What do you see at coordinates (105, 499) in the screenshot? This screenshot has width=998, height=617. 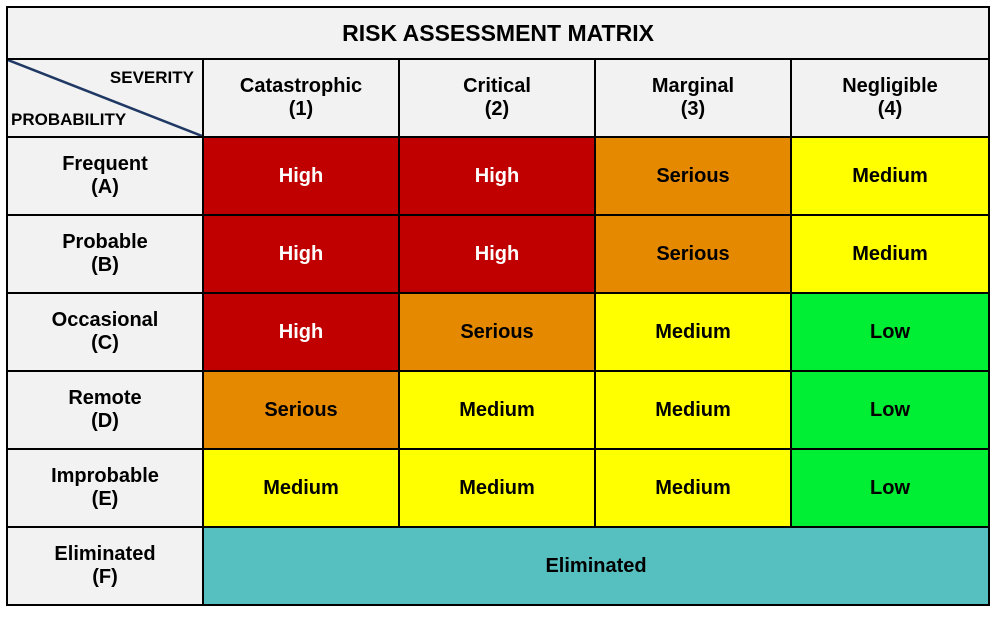 I see `probability-code: (E)` at bounding box center [105, 499].